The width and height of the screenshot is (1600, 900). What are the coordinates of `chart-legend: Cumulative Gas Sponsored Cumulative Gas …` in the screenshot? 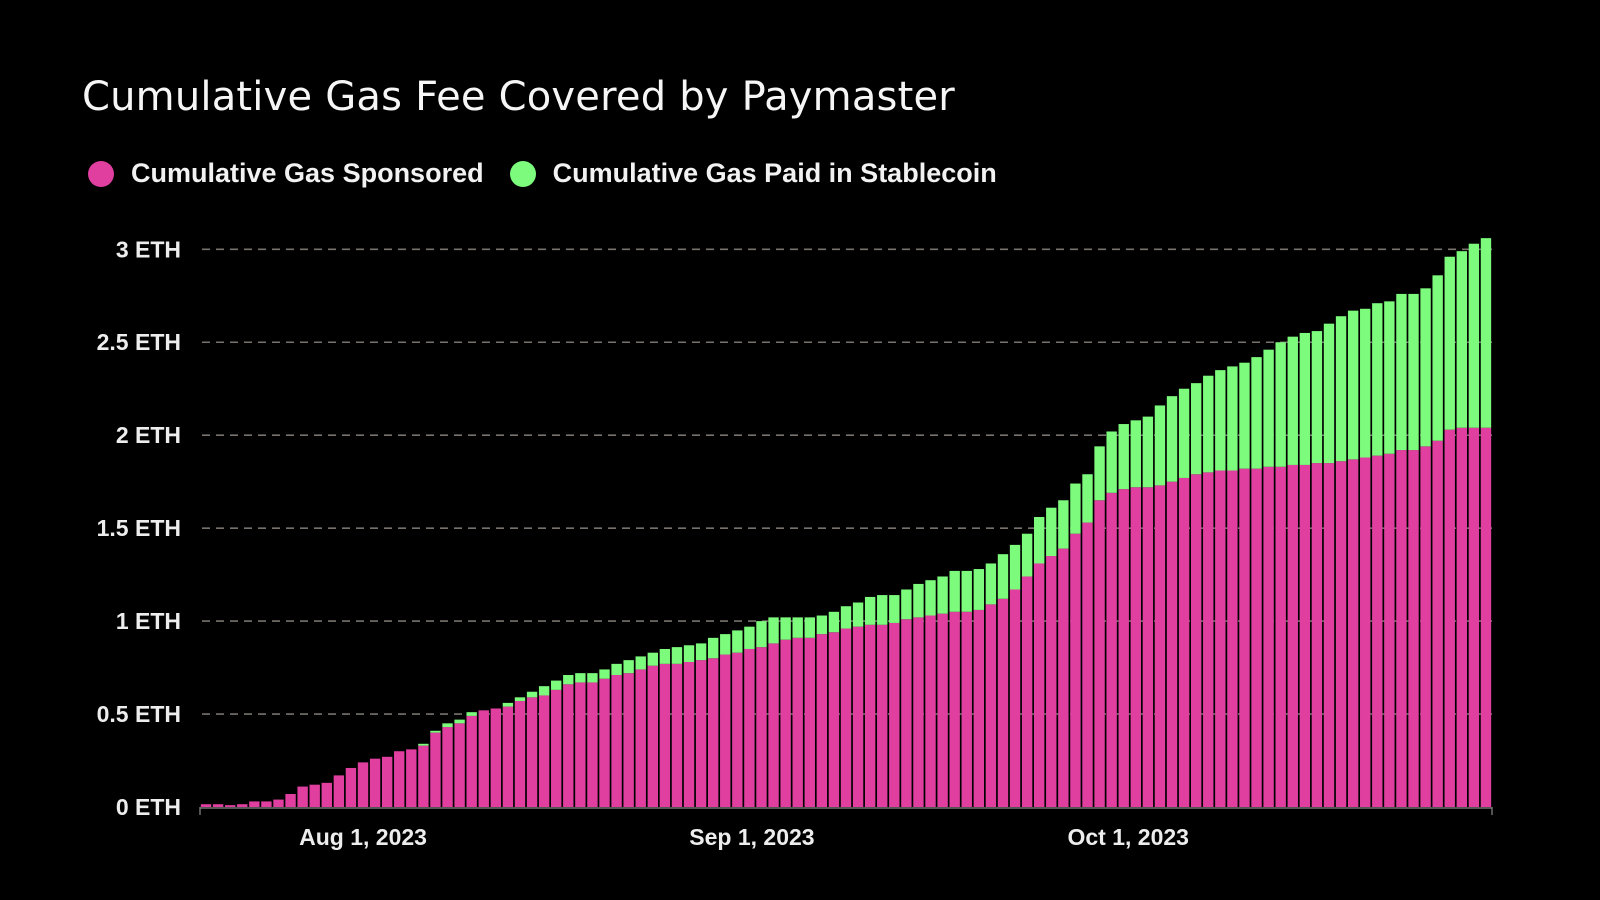 It's located at (555, 173).